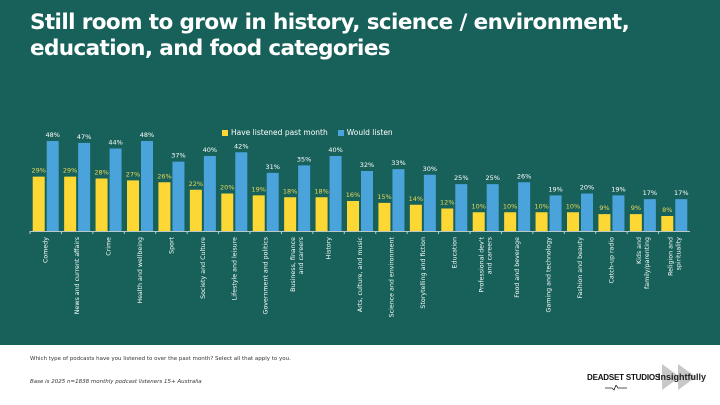  What do you see at coordinates (329, 248) in the screenshot?
I see `x-tick-label: History` at bounding box center [329, 248].